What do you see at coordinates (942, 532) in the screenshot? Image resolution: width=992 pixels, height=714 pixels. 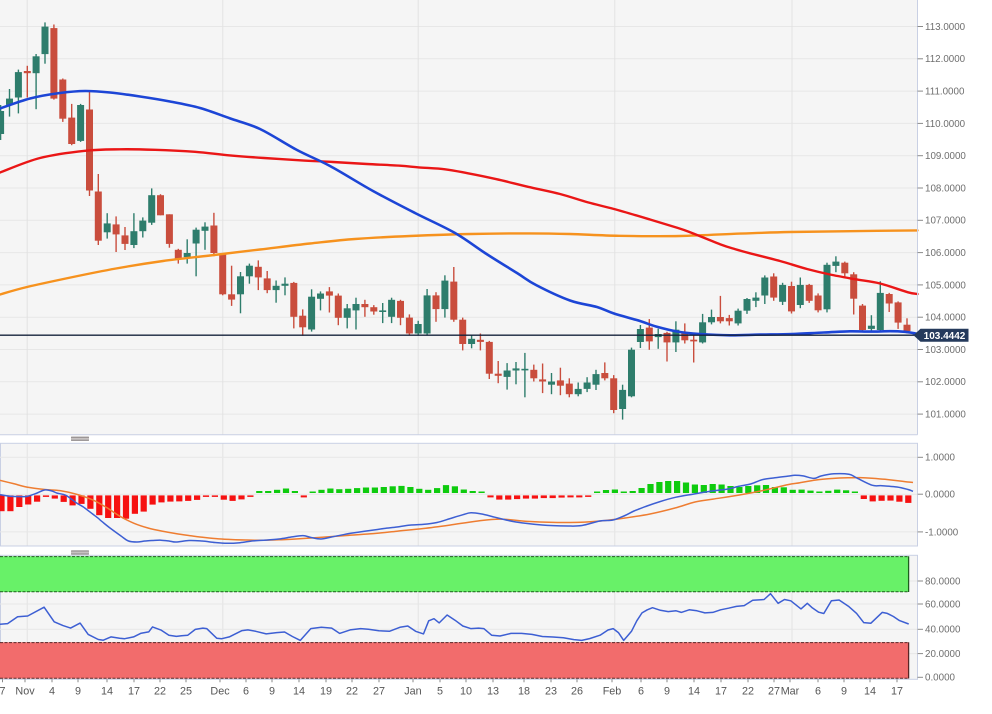 I see `svg-text: -1.0000` at bounding box center [942, 532].